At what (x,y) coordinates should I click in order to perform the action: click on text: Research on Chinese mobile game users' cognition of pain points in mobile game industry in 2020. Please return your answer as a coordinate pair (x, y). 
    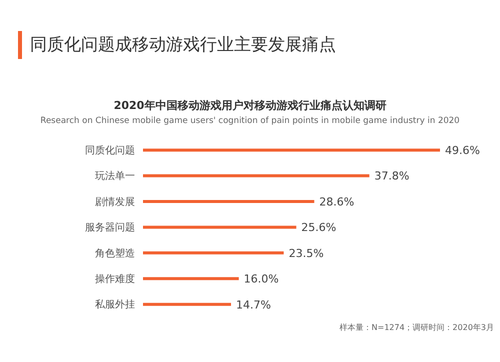
    Looking at the image, I should click on (250, 121).